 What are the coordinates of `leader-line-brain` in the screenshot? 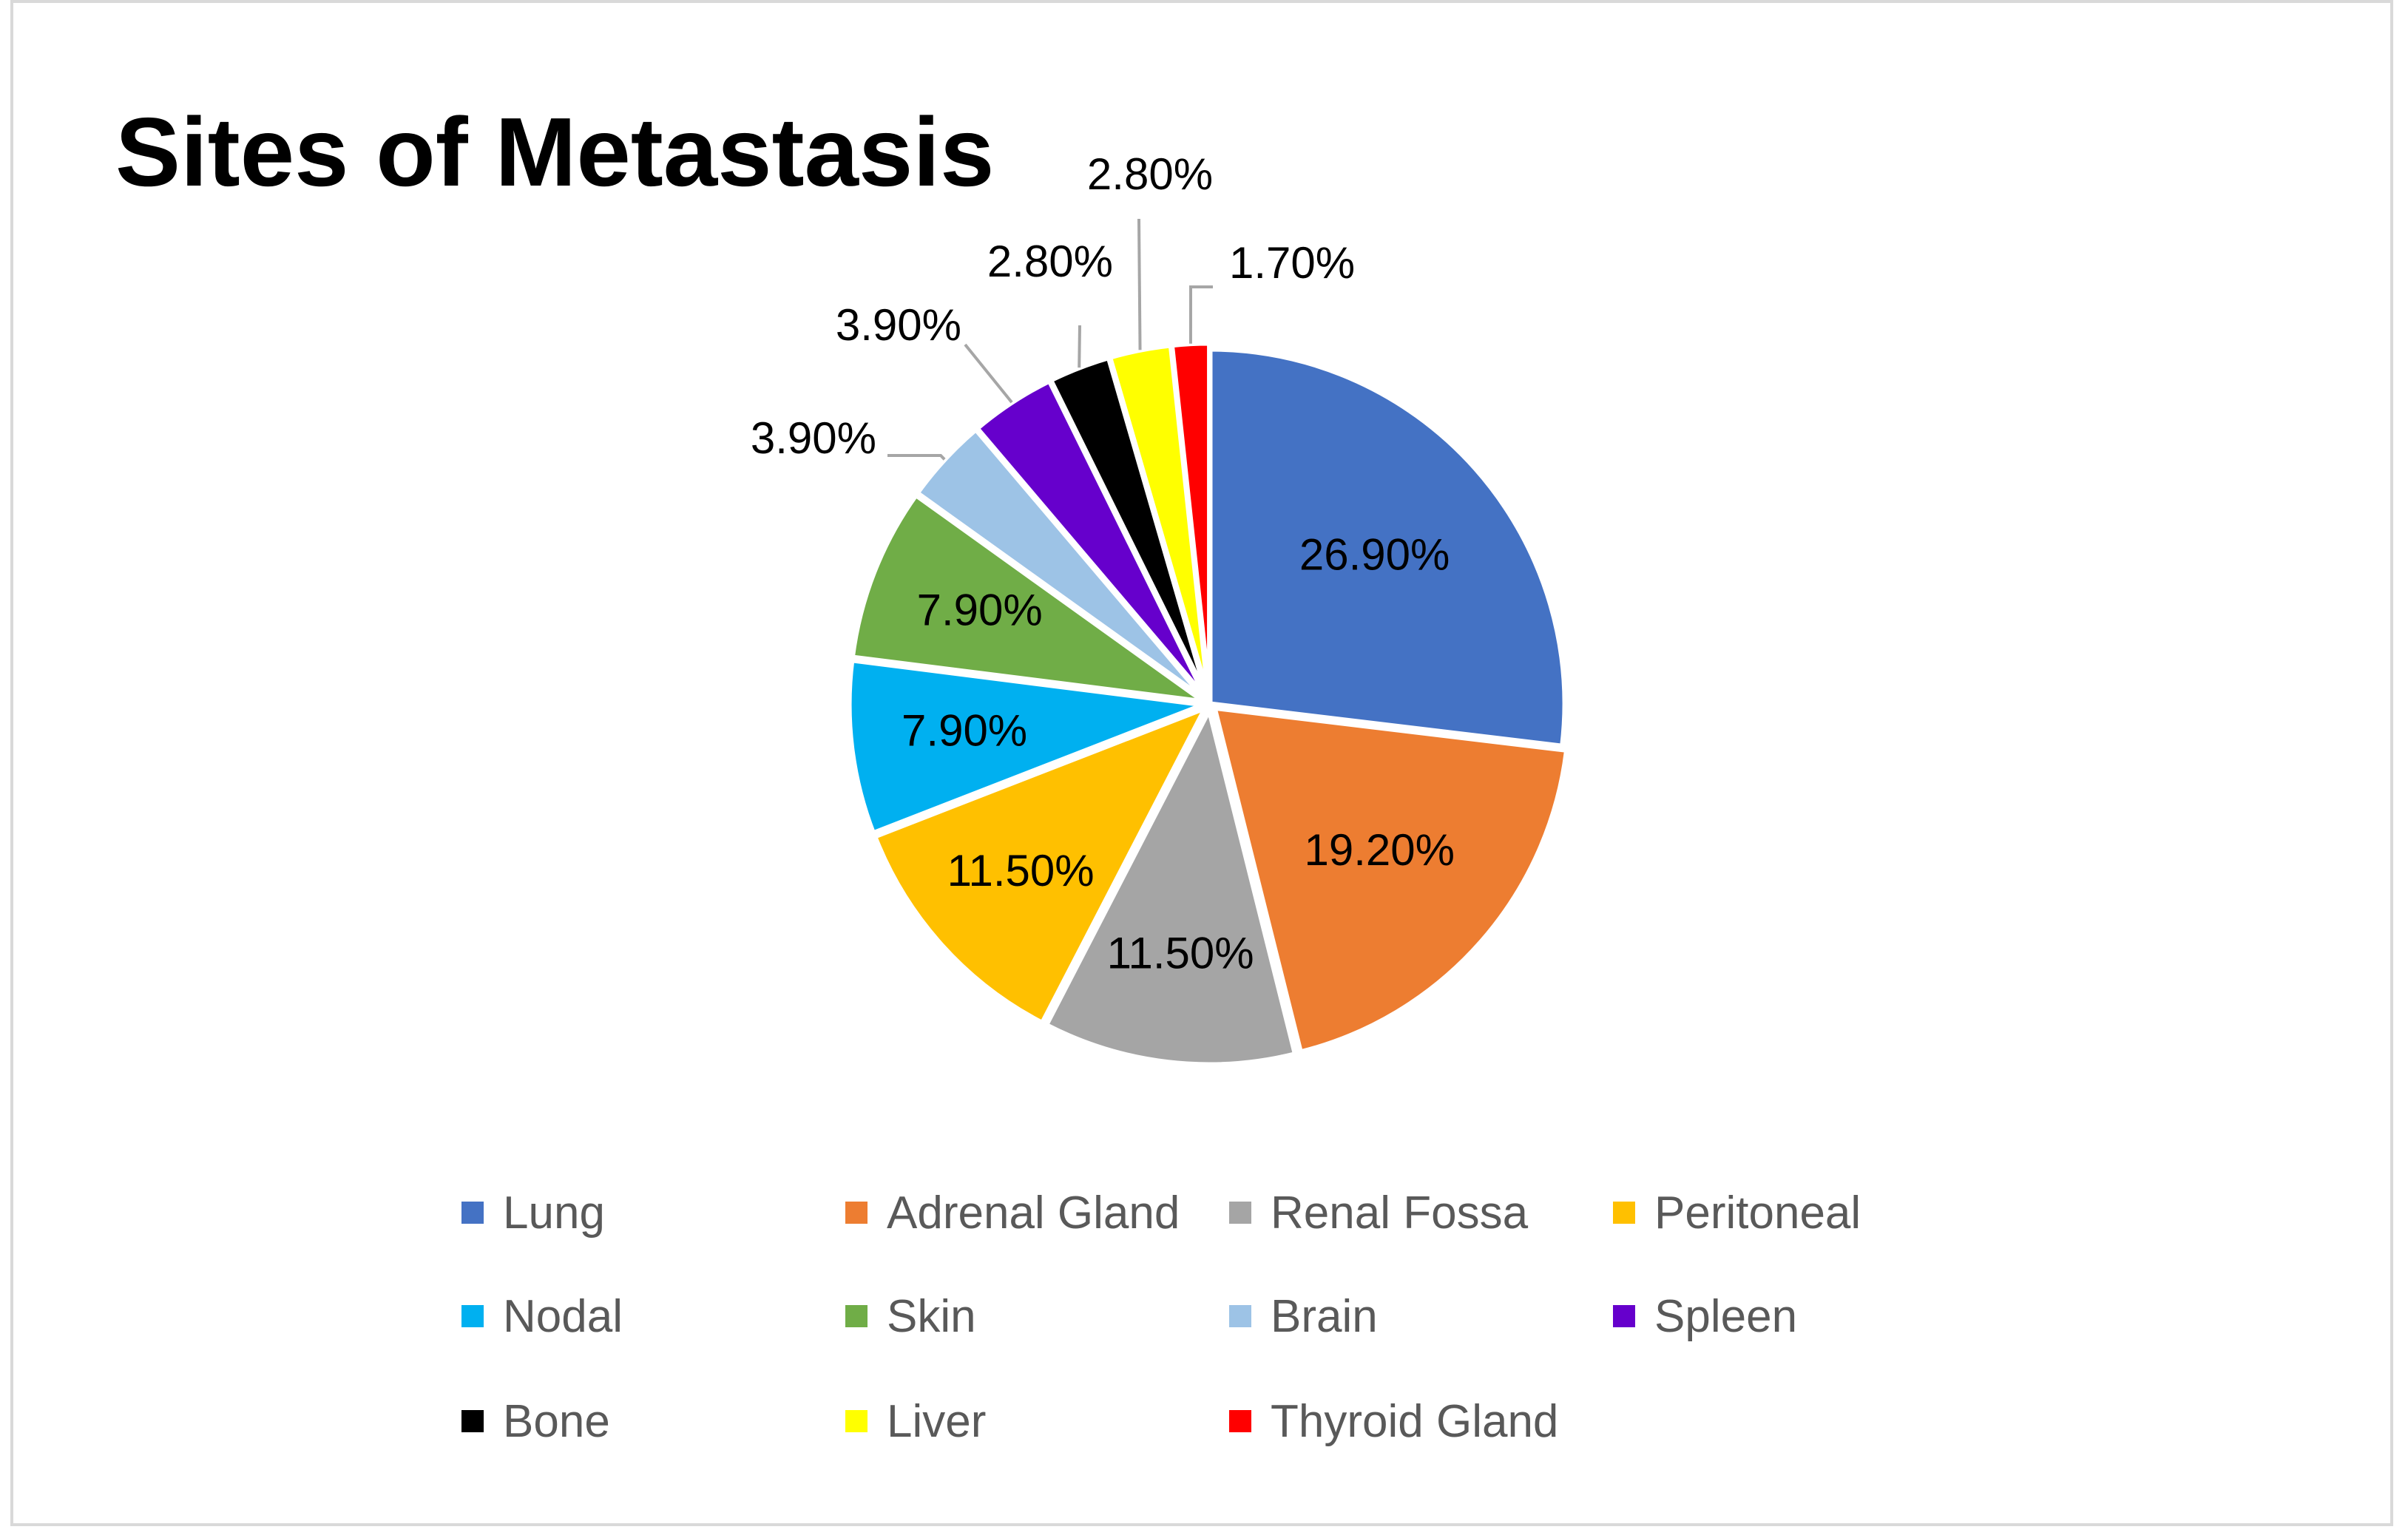 It's located at (916, 457).